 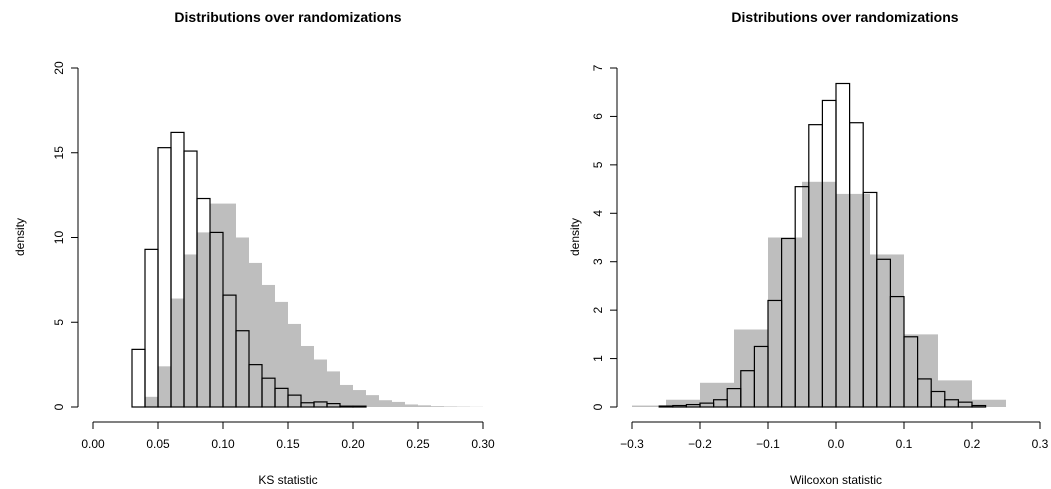 I want to click on wilcoxon-x-tick-label-3: 0.0, so click(x=836, y=444).